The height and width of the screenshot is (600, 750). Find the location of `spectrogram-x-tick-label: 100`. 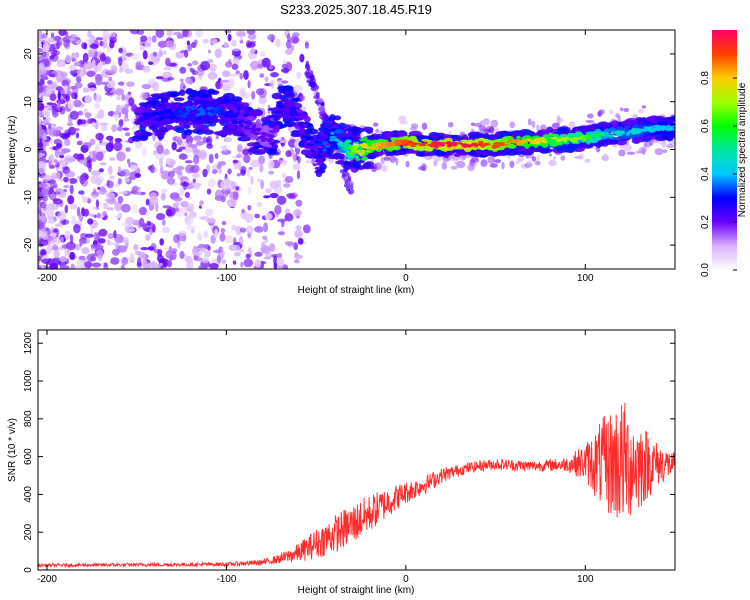

spectrogram-x-tick-label: 100 is located at coordinates (585, 278).